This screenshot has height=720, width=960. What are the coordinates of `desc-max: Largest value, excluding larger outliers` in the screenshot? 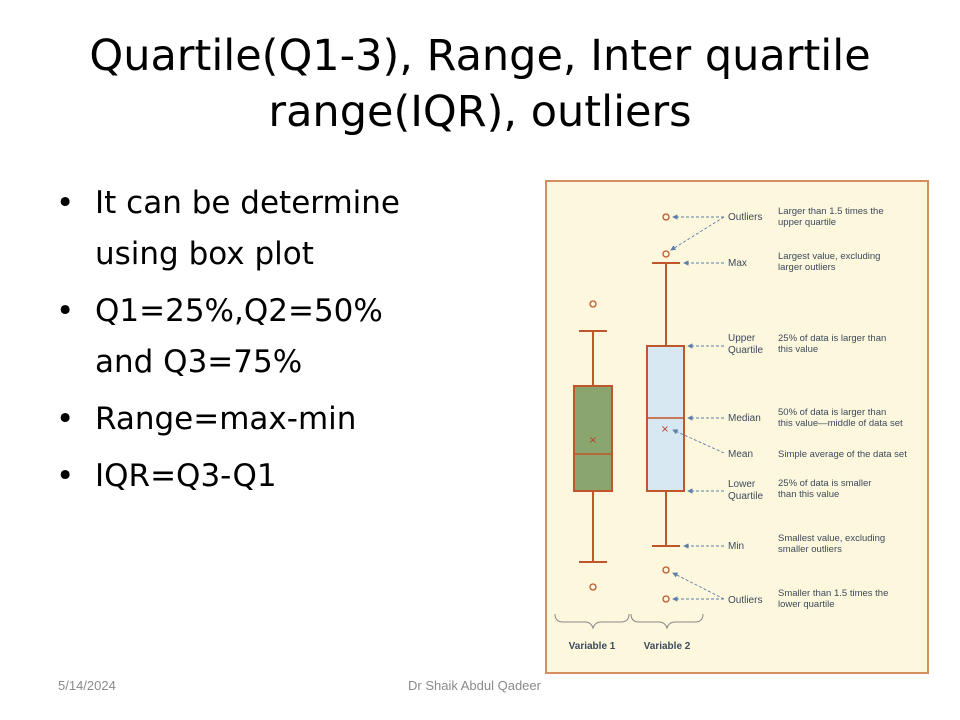 It's located at (829, 262).